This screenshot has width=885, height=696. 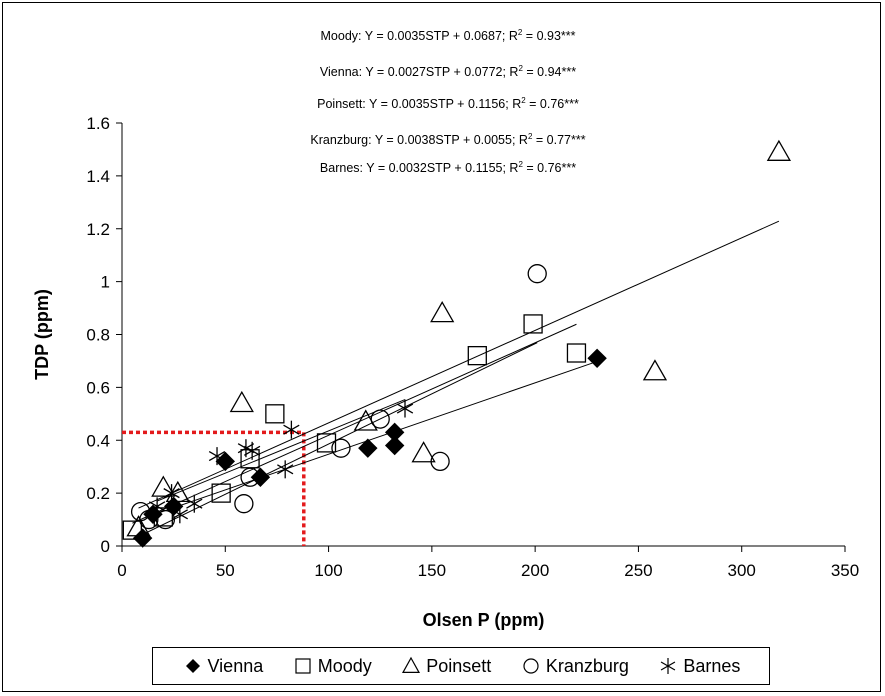 I want to click on y-tick-label: 1, so click(x=105, y=282).